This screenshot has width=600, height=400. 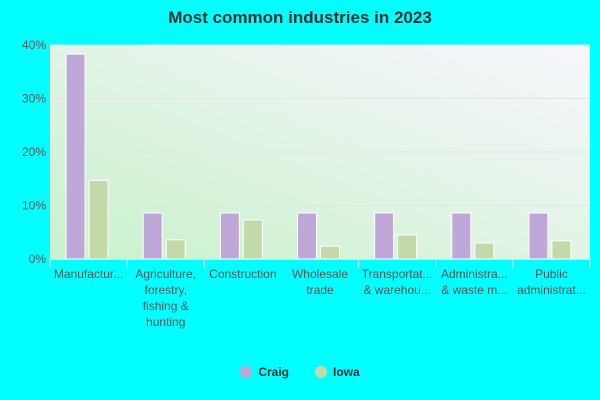 I want to click on x-category-label-line: Construction, so click(x=242, y=274).